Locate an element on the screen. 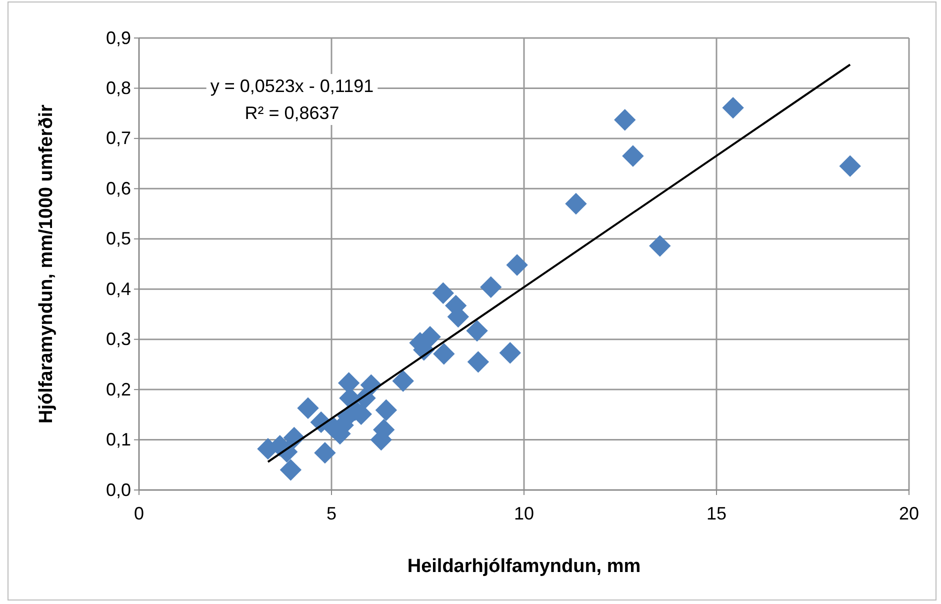 The width and height of the screenshot is (941, 604). annotation: R² = 0,8637 is located at coordinates (292, 113).